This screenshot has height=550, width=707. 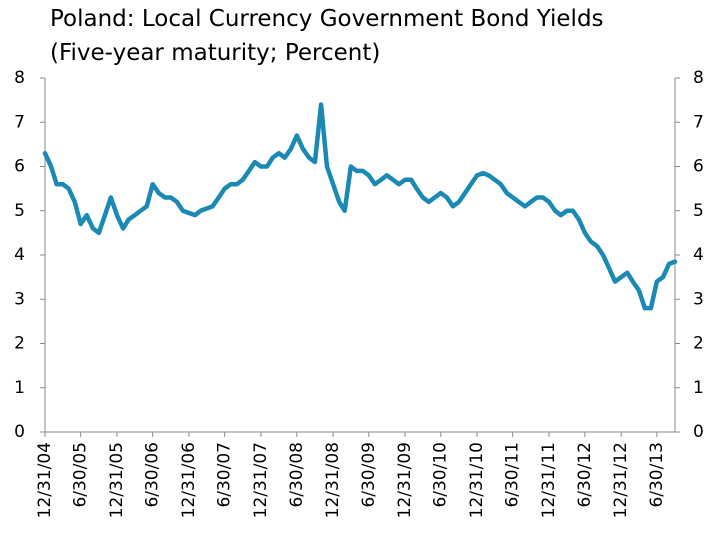 What do you see at coordinates (117, 480) in the screenshot?
I see `x-tick-label: 12/31/05` at bounding box center [117, 480].